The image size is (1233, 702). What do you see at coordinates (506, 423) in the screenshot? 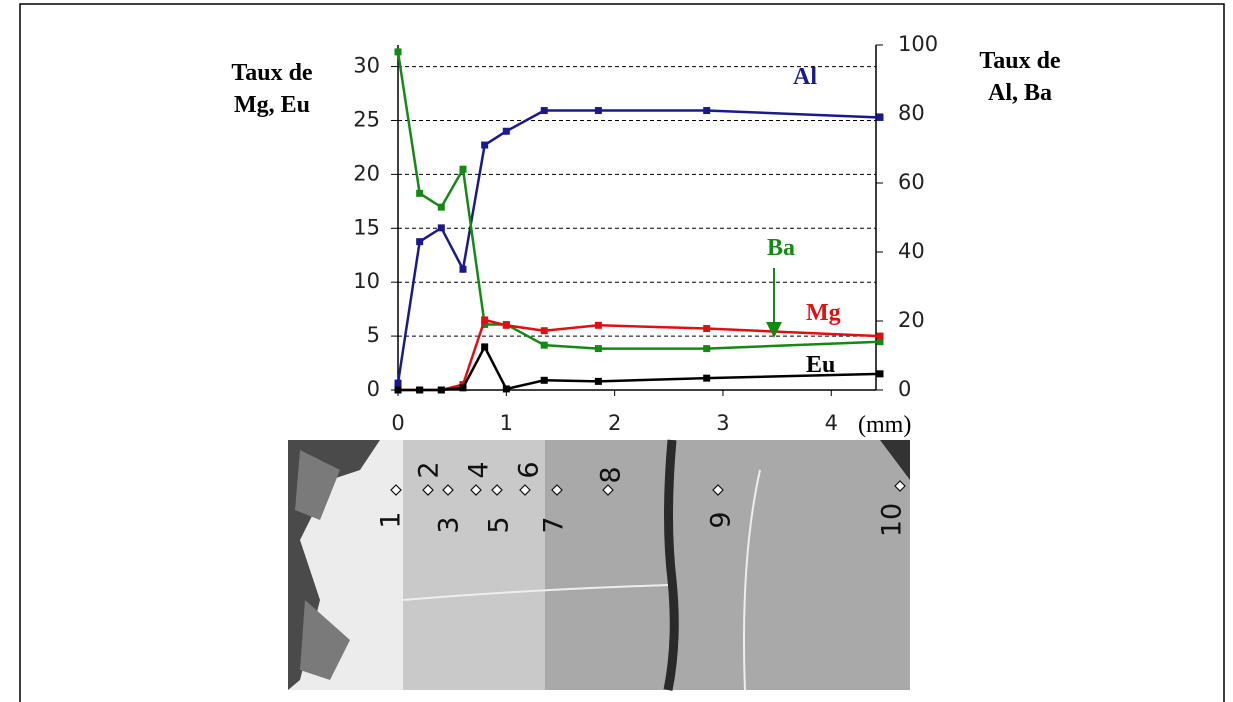
I see `x-tick-label: 1` at bounding box center [506, 423].